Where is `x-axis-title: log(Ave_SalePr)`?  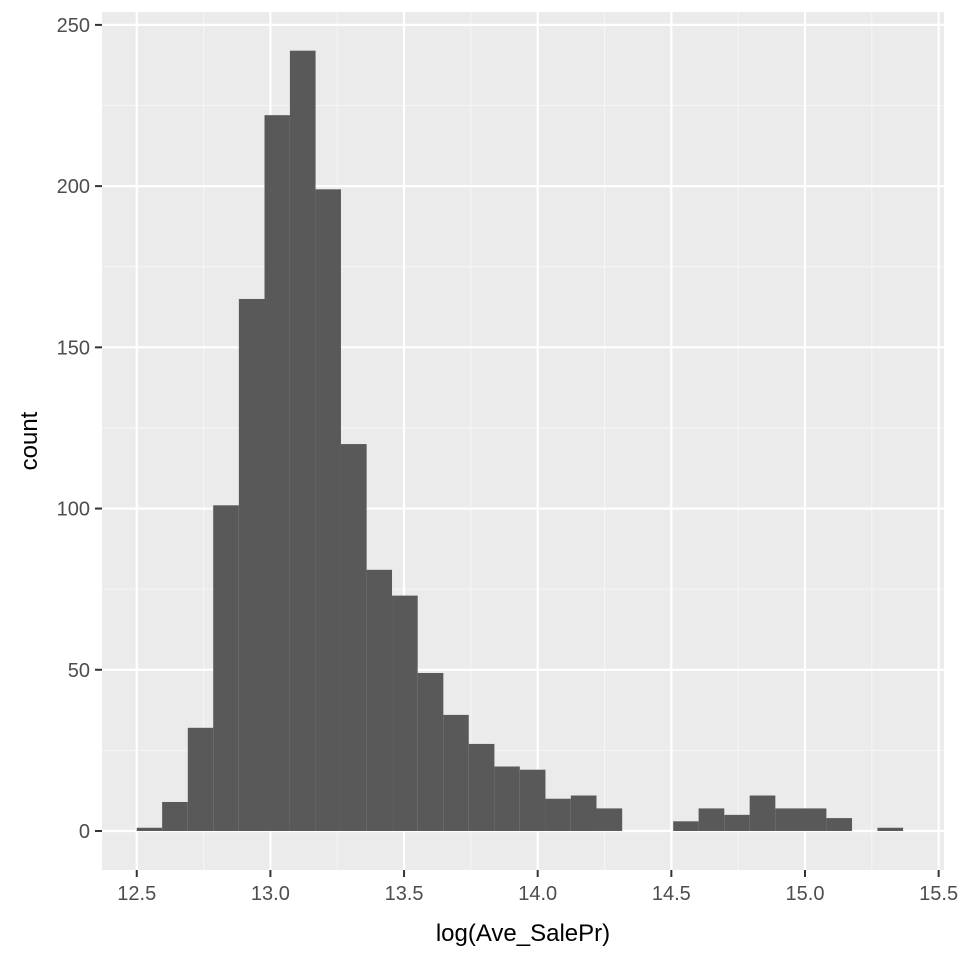
x-axis-title: log(Ave_SalePr) is located at coordinates (523, 933).